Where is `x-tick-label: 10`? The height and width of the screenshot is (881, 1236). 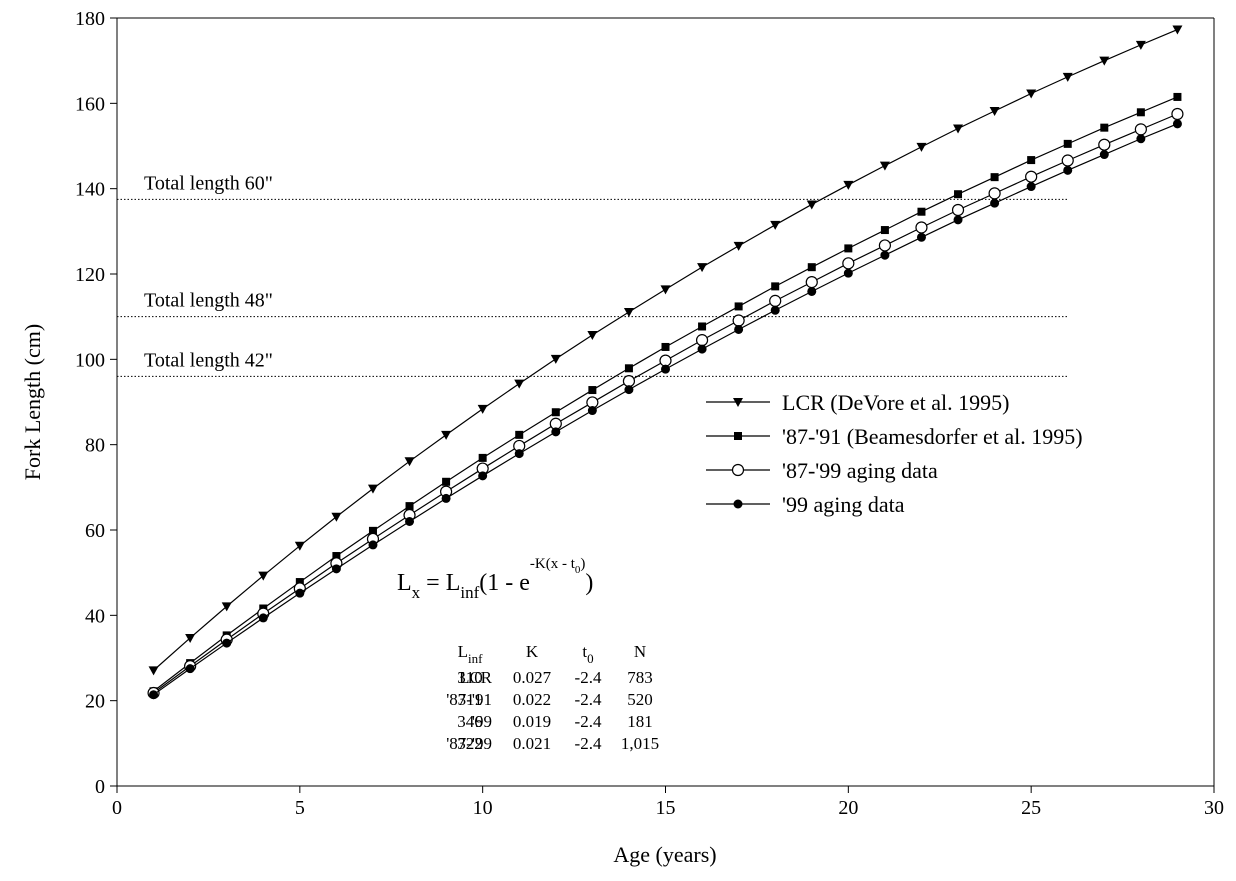
x-tick-label: 10 is located at coordinates (483, 808).